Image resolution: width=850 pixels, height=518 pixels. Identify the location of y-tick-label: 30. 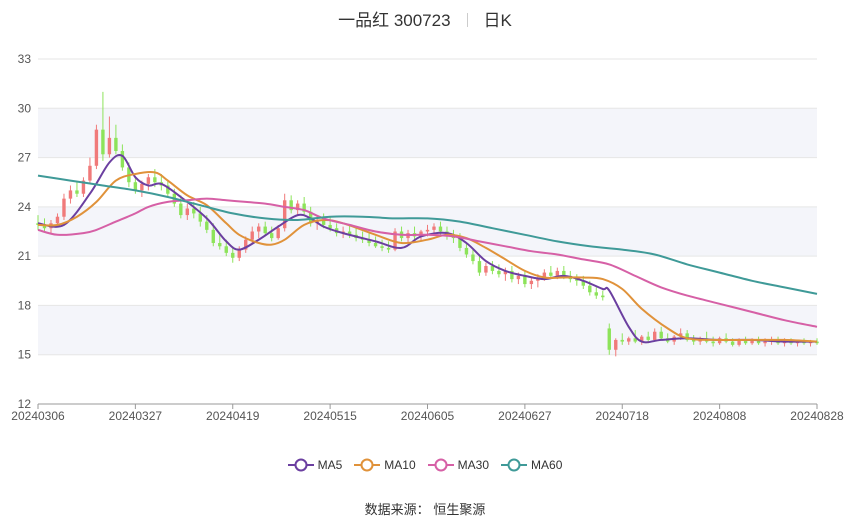
(25, 108).